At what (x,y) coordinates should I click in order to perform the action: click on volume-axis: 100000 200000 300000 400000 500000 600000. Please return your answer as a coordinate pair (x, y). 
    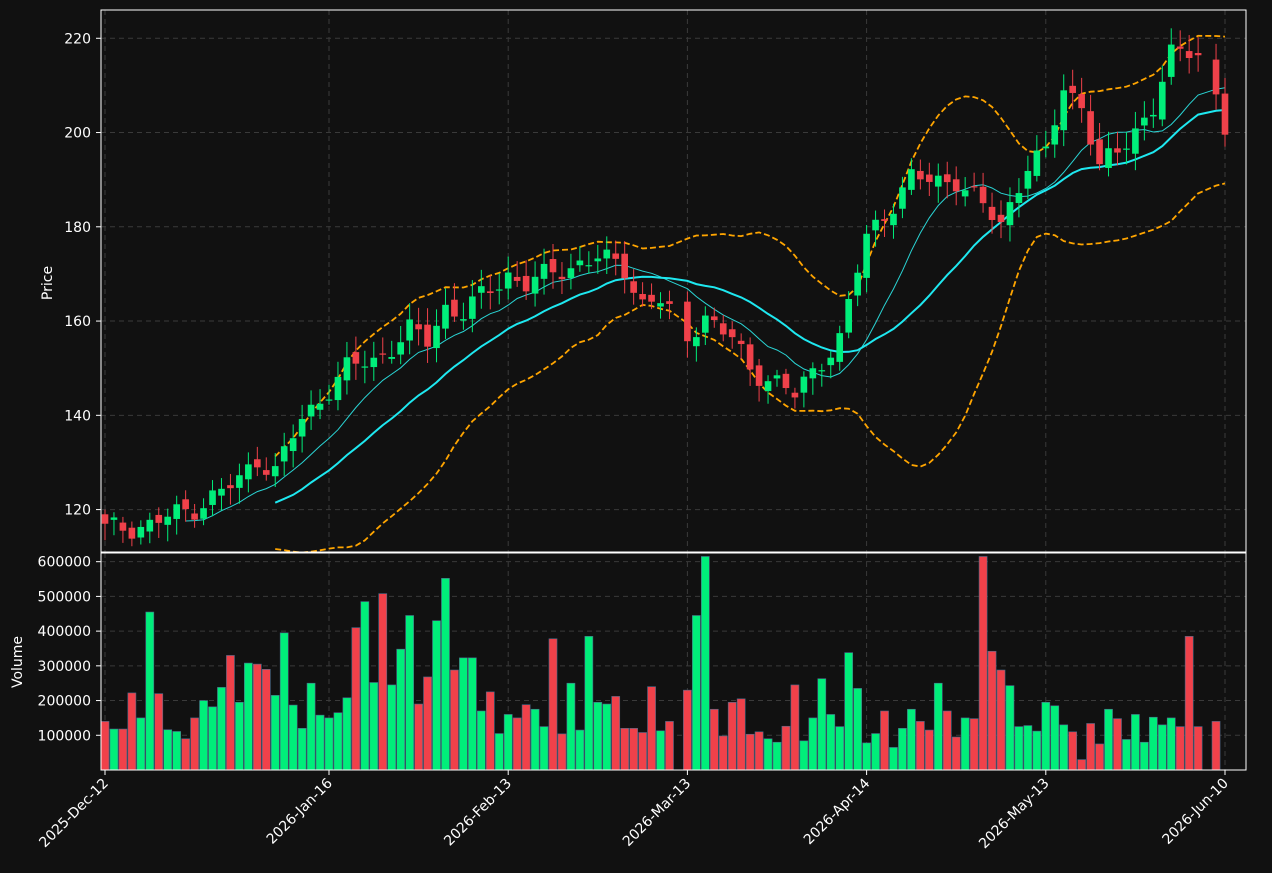
    Looking at the image, I should click on (69, 649).